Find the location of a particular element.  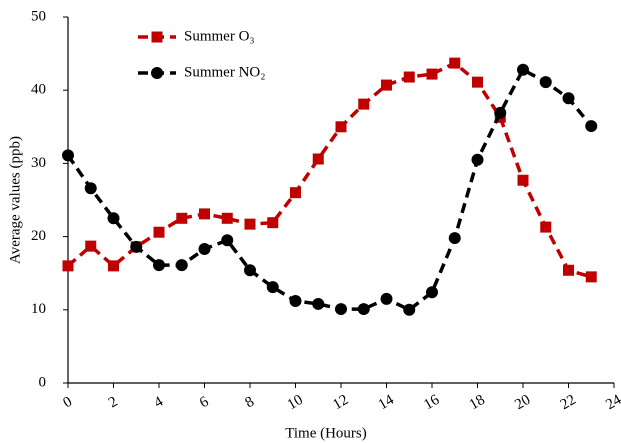

y-tick-label: 10 is located at coordinates (38, 309).